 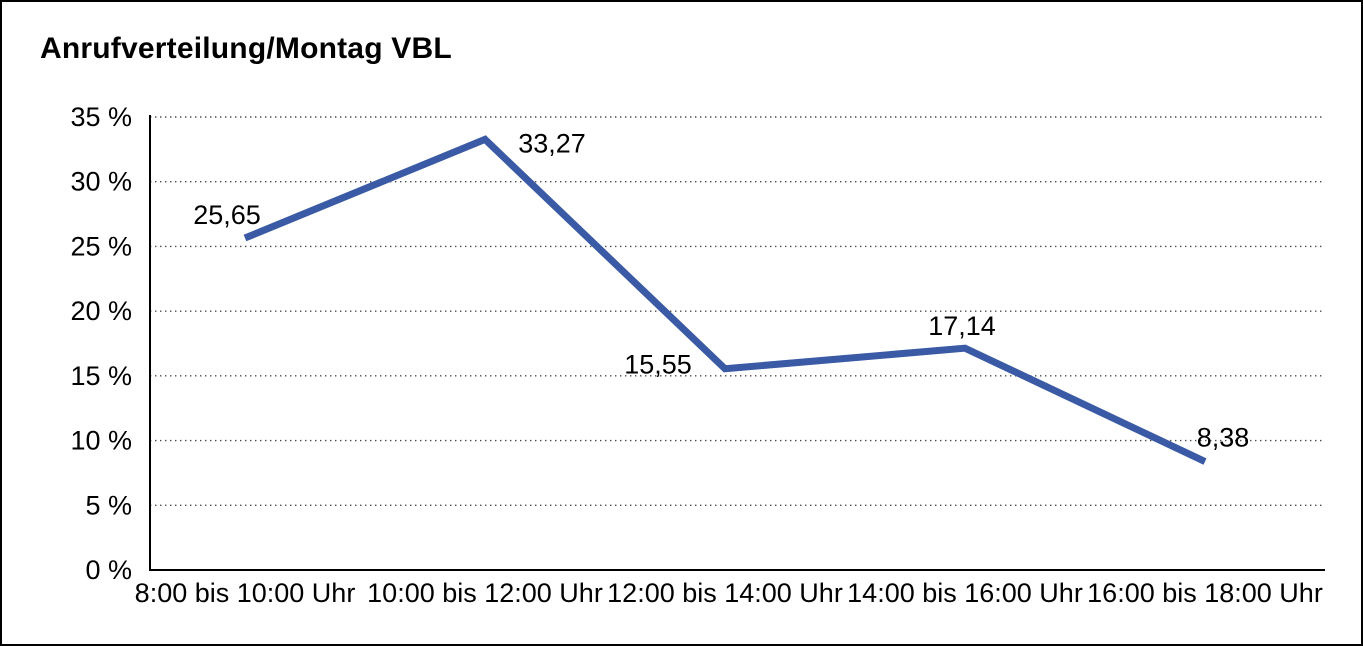 I want to click on x-tick-label: 12:00 bis 14:00 Uhr, so click(x=725, y=593).